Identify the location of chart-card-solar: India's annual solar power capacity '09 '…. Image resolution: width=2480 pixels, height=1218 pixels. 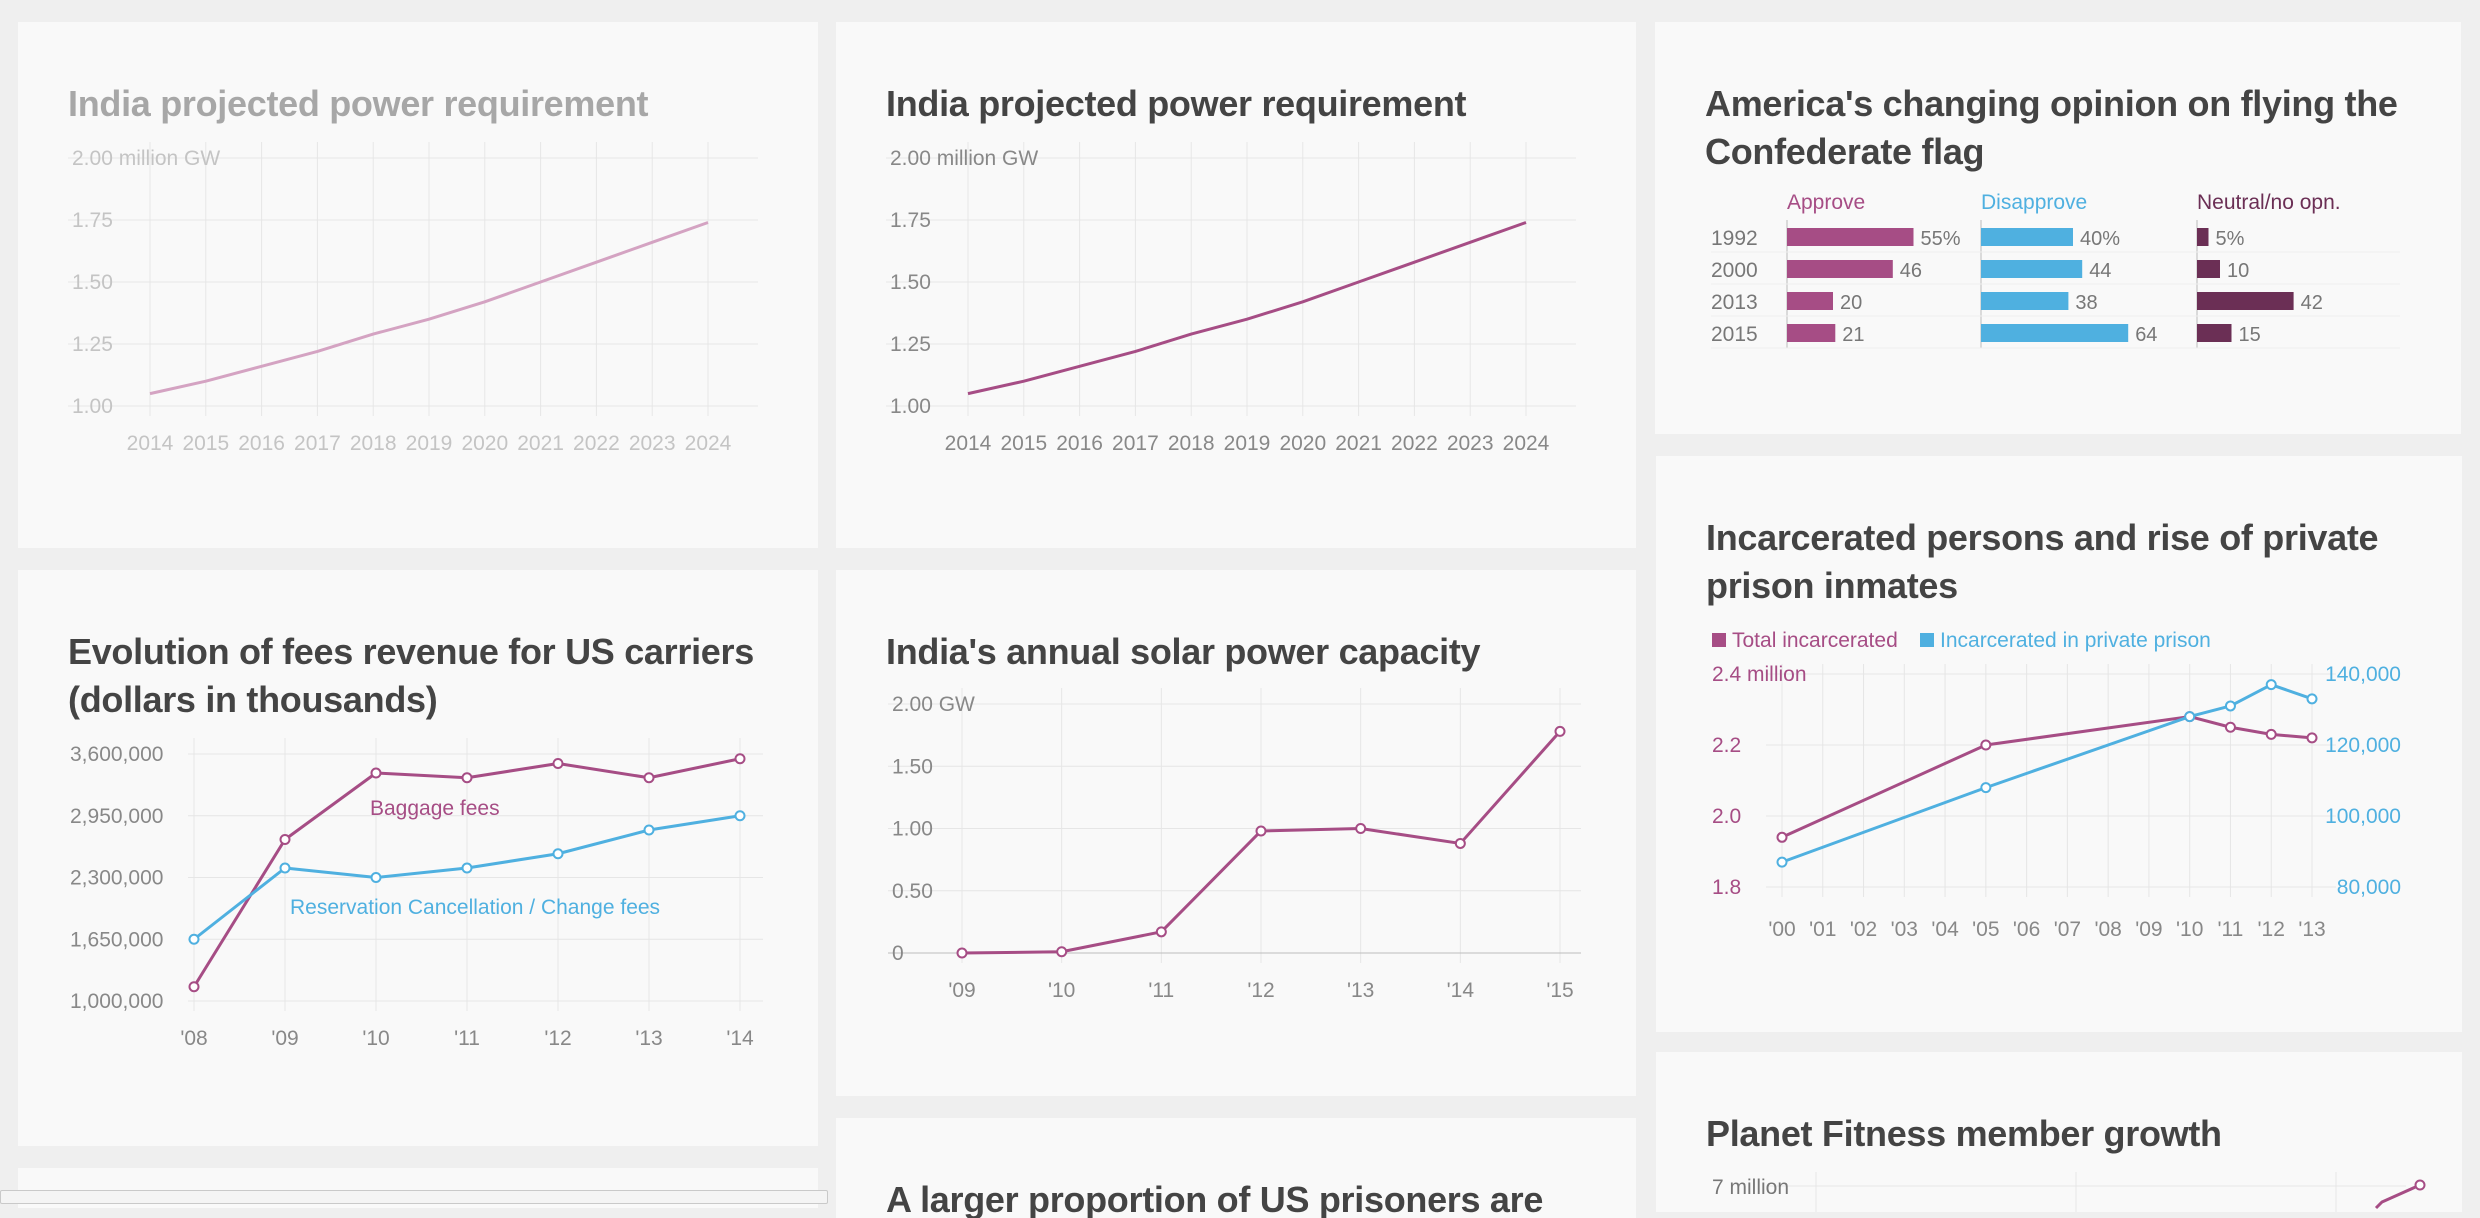
(1236, 833).